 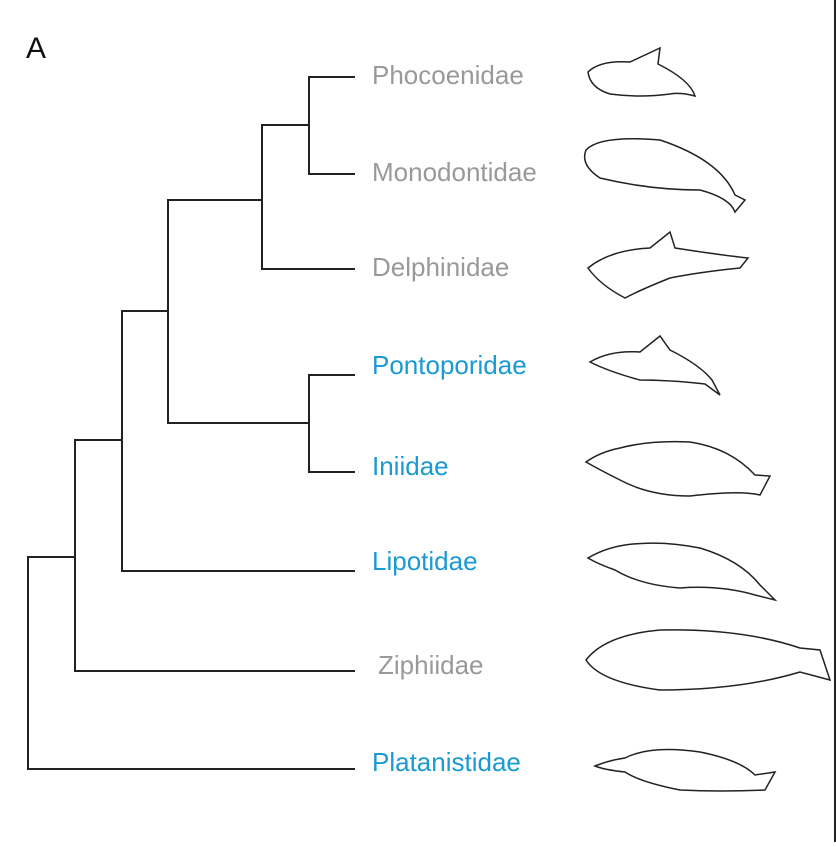 What do you see at coordinates (410, 466) in the screenshot?
I see `taxon-label: Iniidae` at bounding box center [410, 466].